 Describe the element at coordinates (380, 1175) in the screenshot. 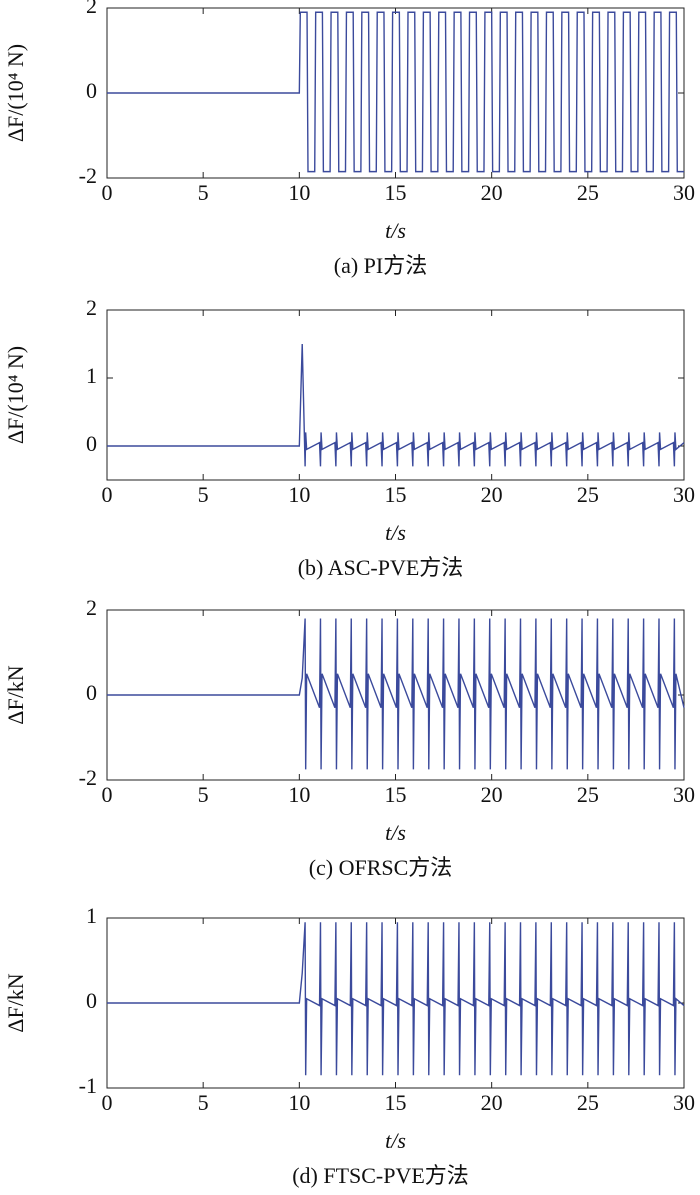

I see `caption: (d) FTSC-PVE方法` at that location.